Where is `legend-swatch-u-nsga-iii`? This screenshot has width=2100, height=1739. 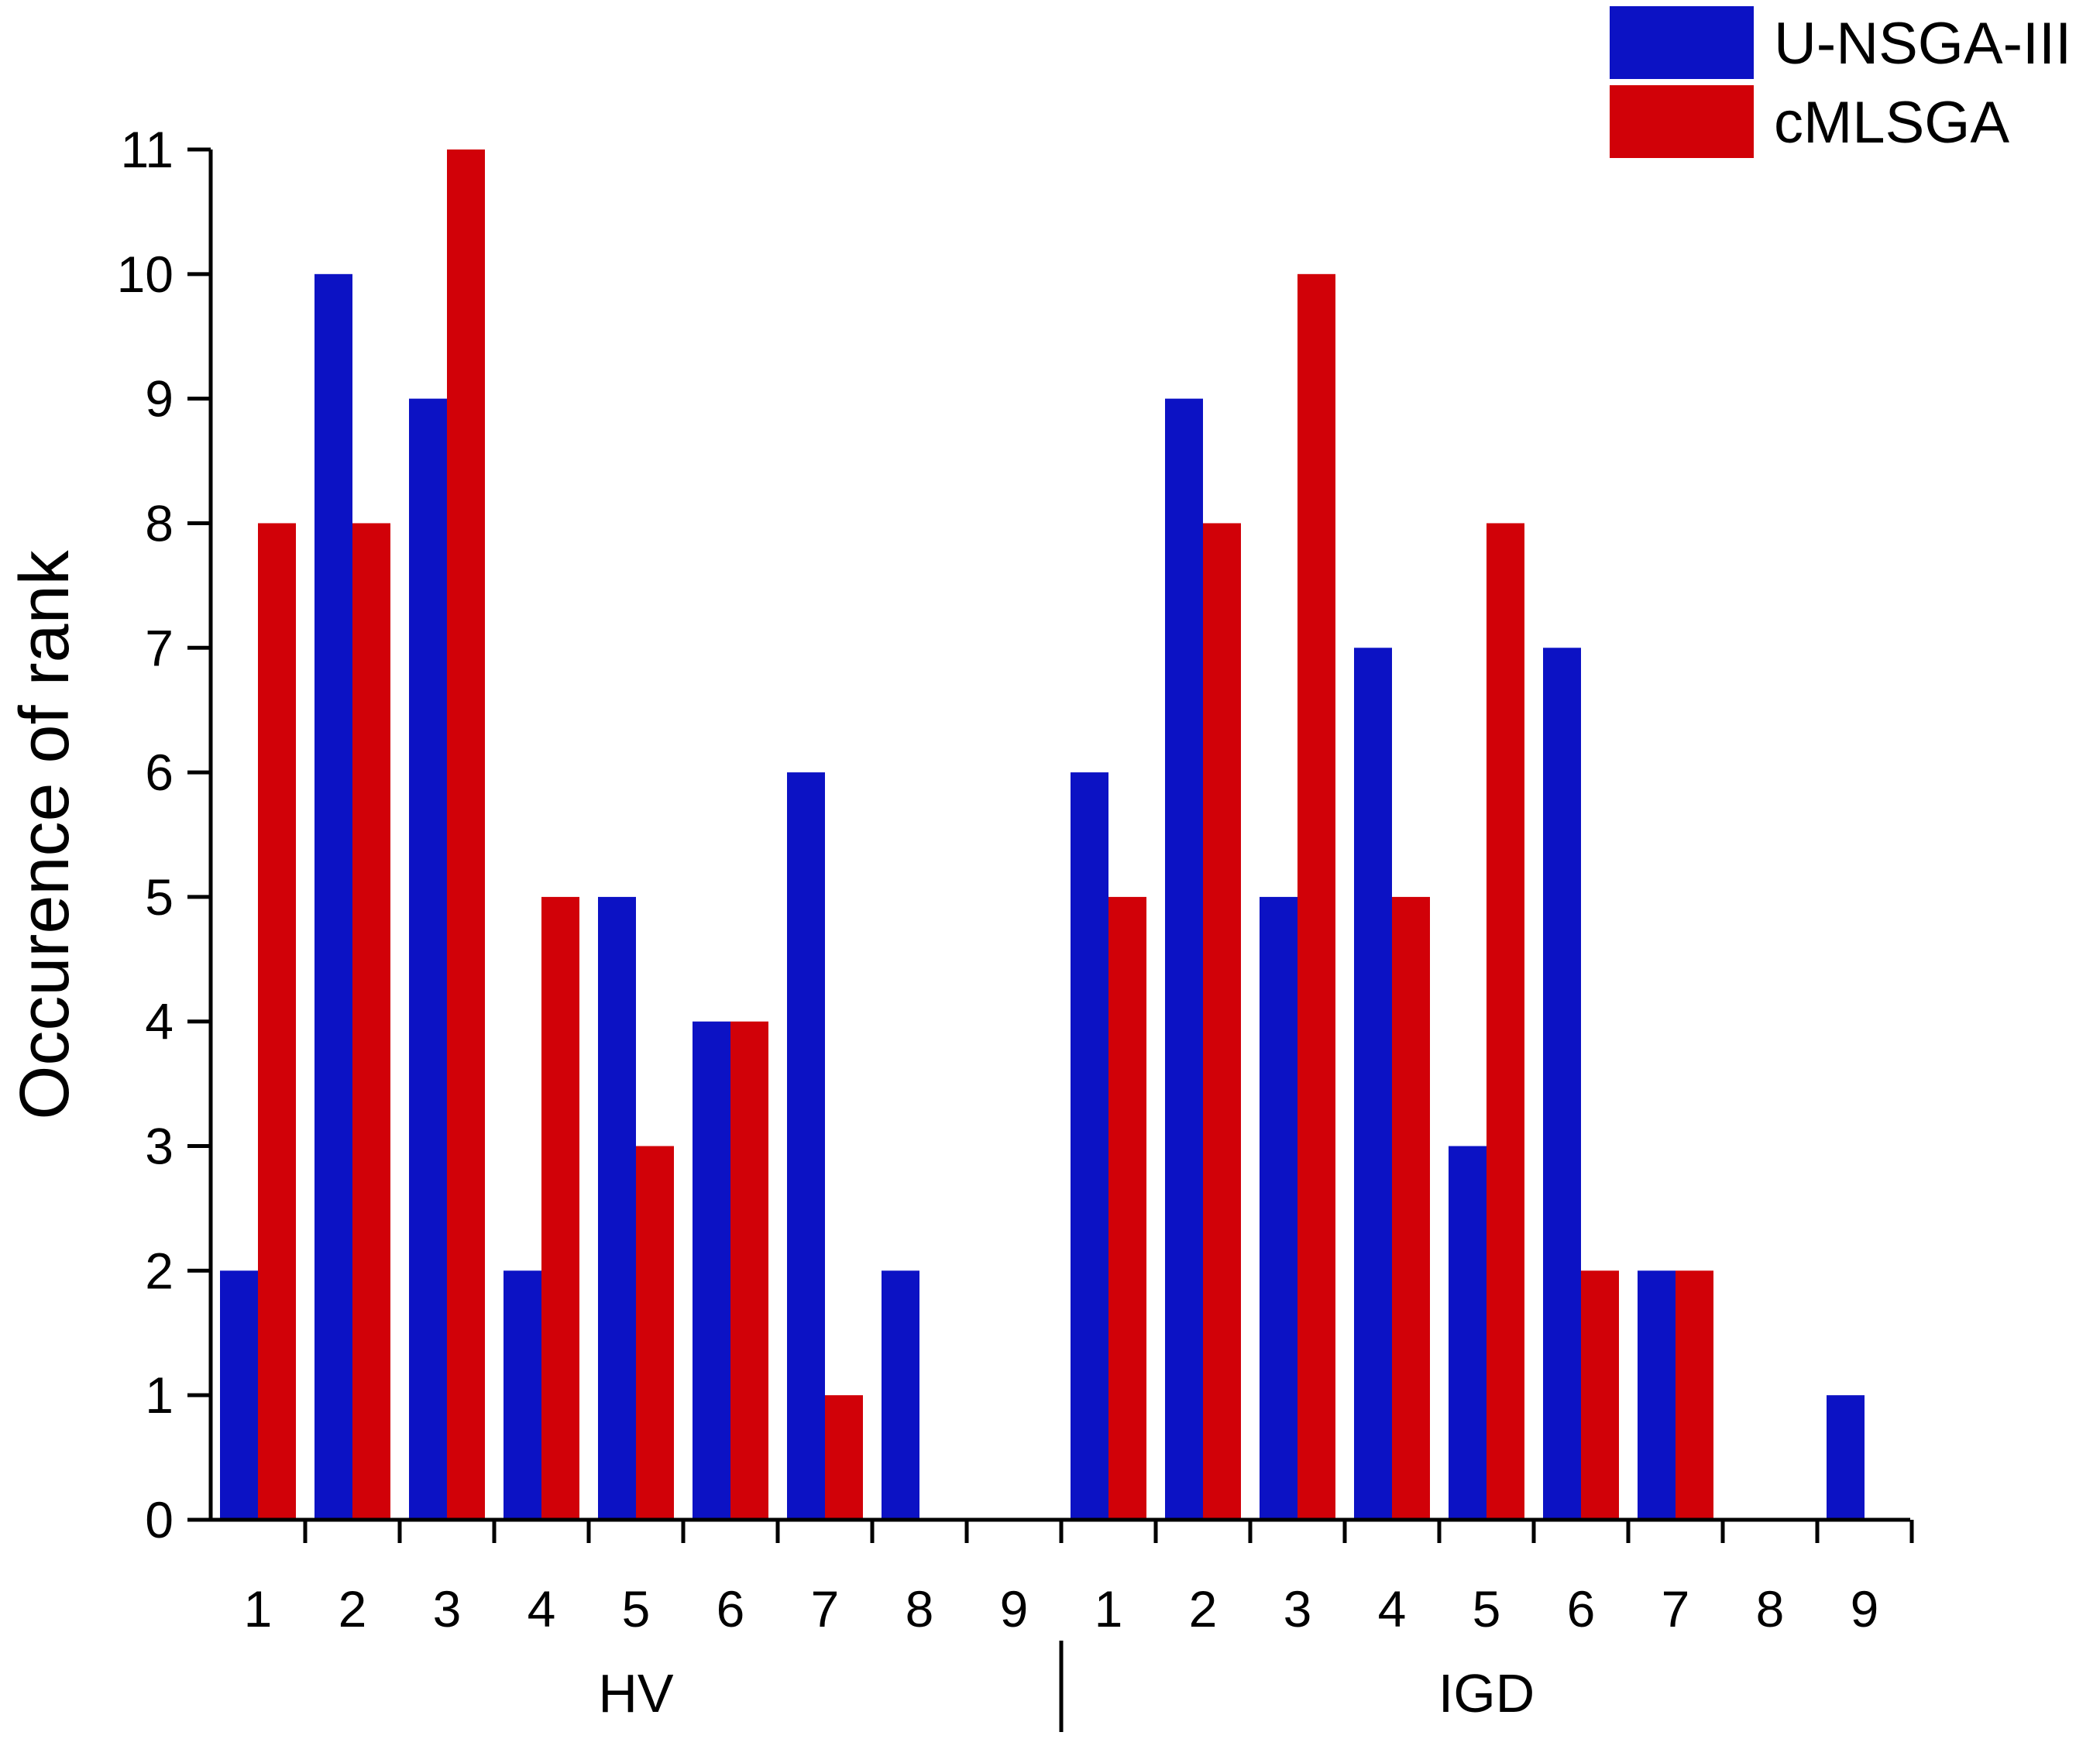
legend-swatch-u-nsga-iii is located at coordinates (1682, 42).